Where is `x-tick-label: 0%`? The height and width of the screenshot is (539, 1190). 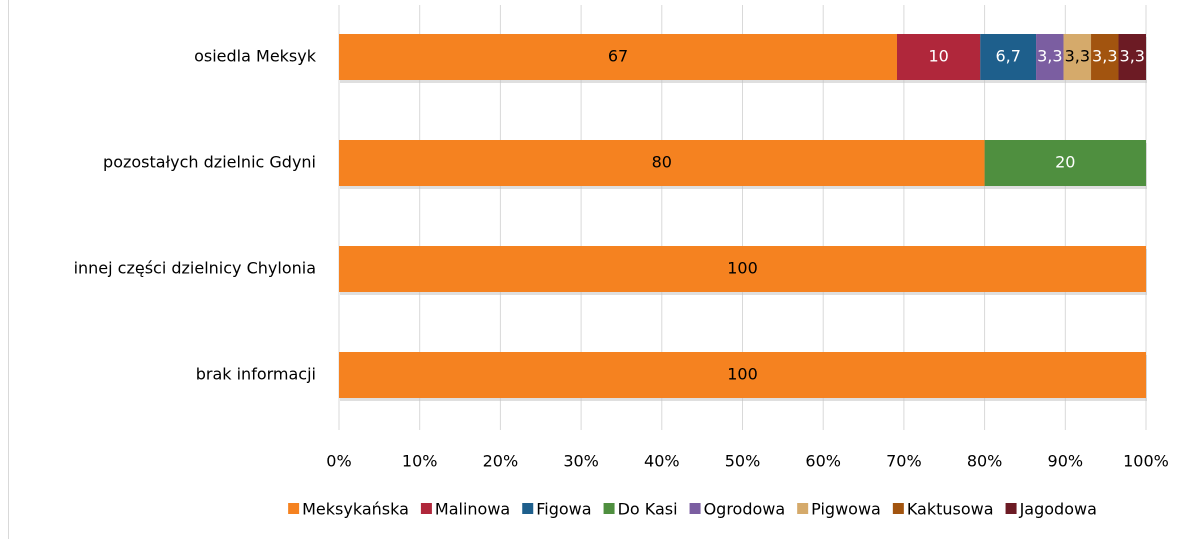 x-tick-label: 0% is located at coordinates (338, 461).